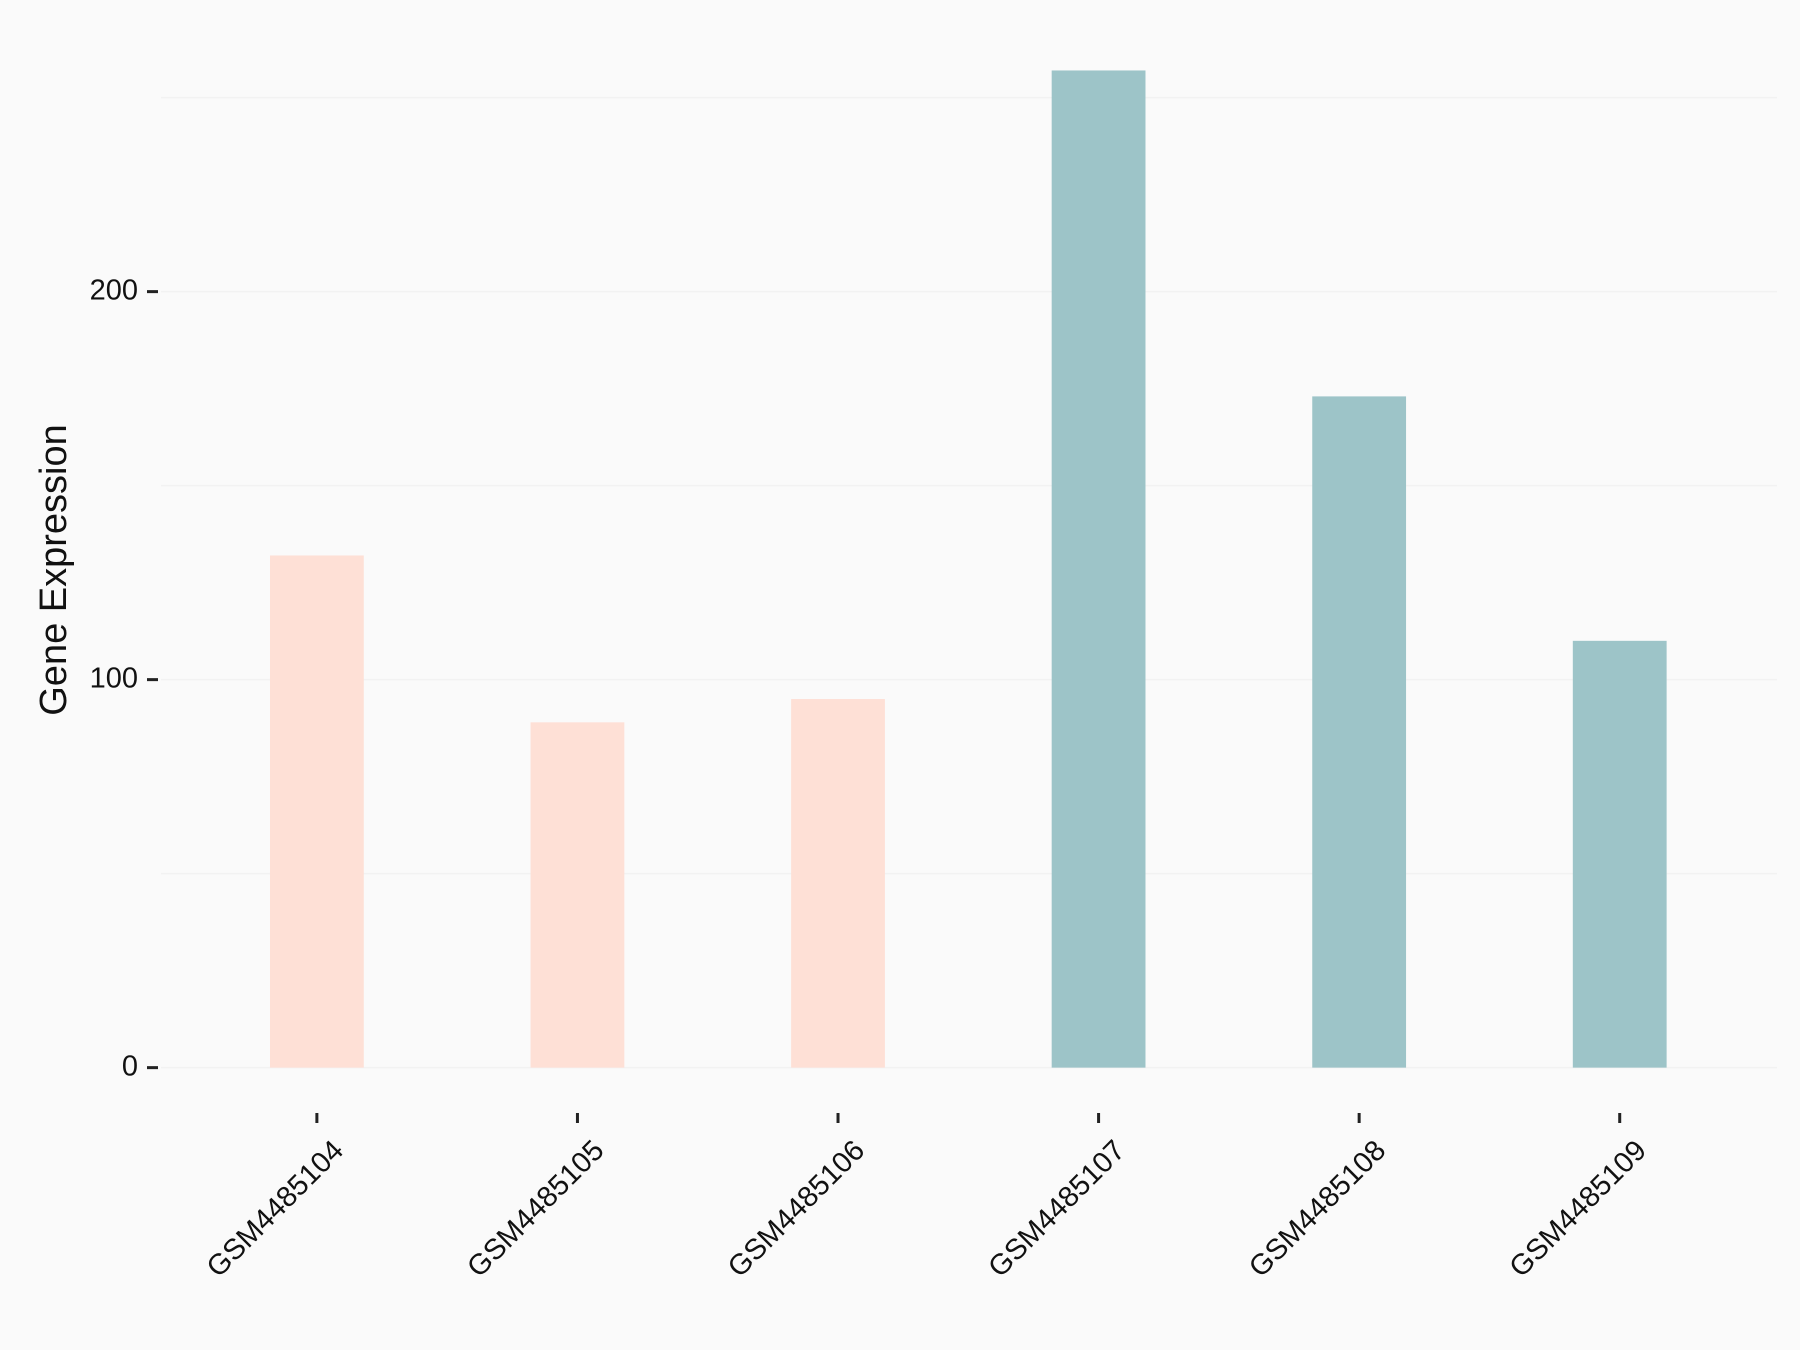 The height and width of the screenshot is (1350, 1800). Describe the element at coordinates (54, 570) in the screenshot. I see `y-axis-title: Gene Expression` at that location.